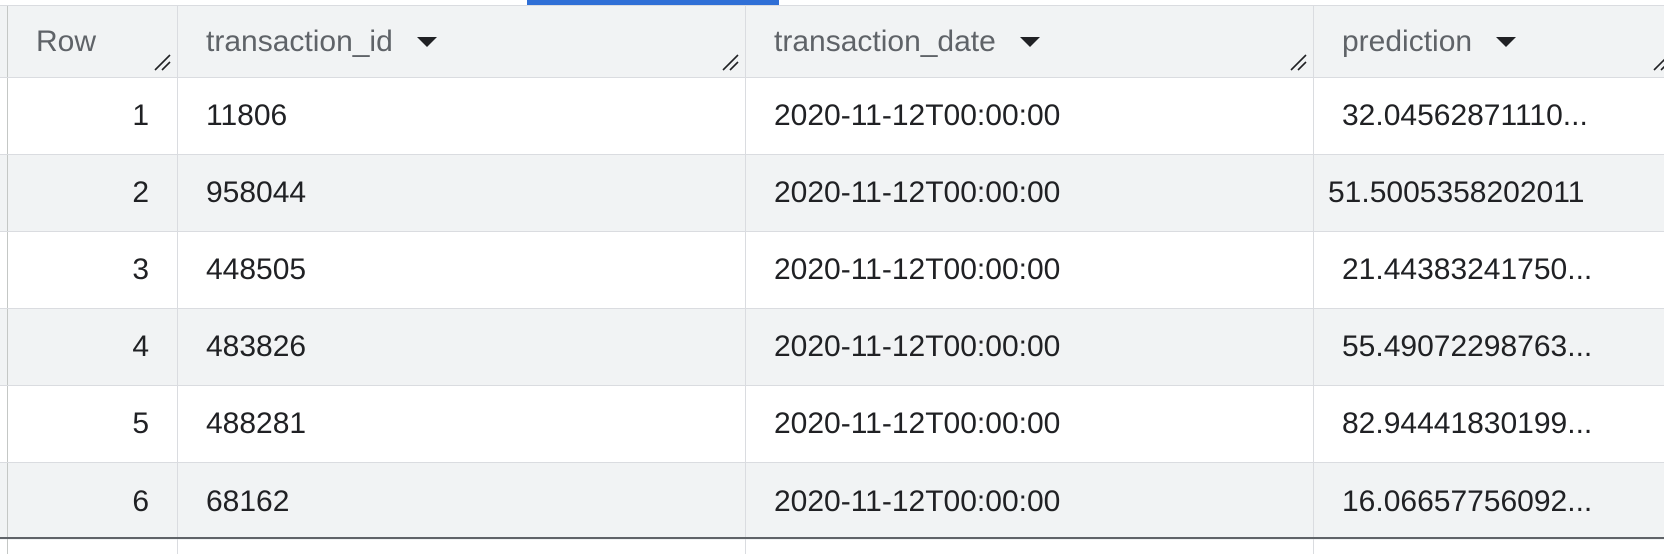  I want to click on row-number-cell: 3, so click(93, 270).